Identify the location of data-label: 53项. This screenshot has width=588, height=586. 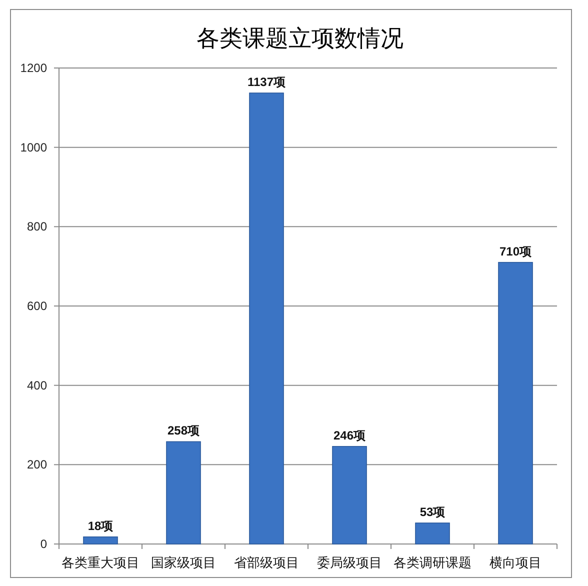
(433, 511).